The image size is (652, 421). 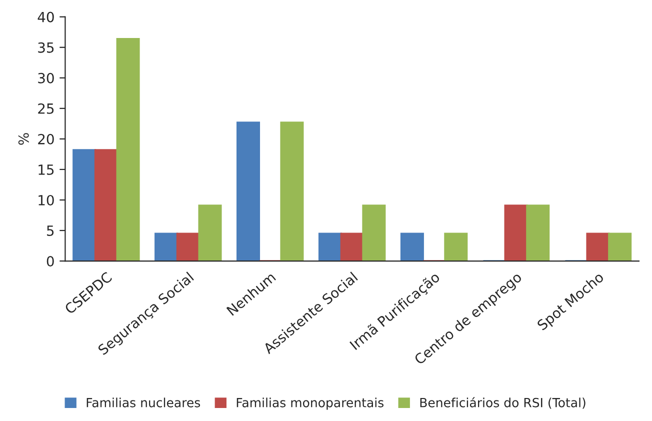 What do you see at coordinates (46, 17) in the screenshot?
I see `y-tick-label: 40` at bounding box center [46, 17].